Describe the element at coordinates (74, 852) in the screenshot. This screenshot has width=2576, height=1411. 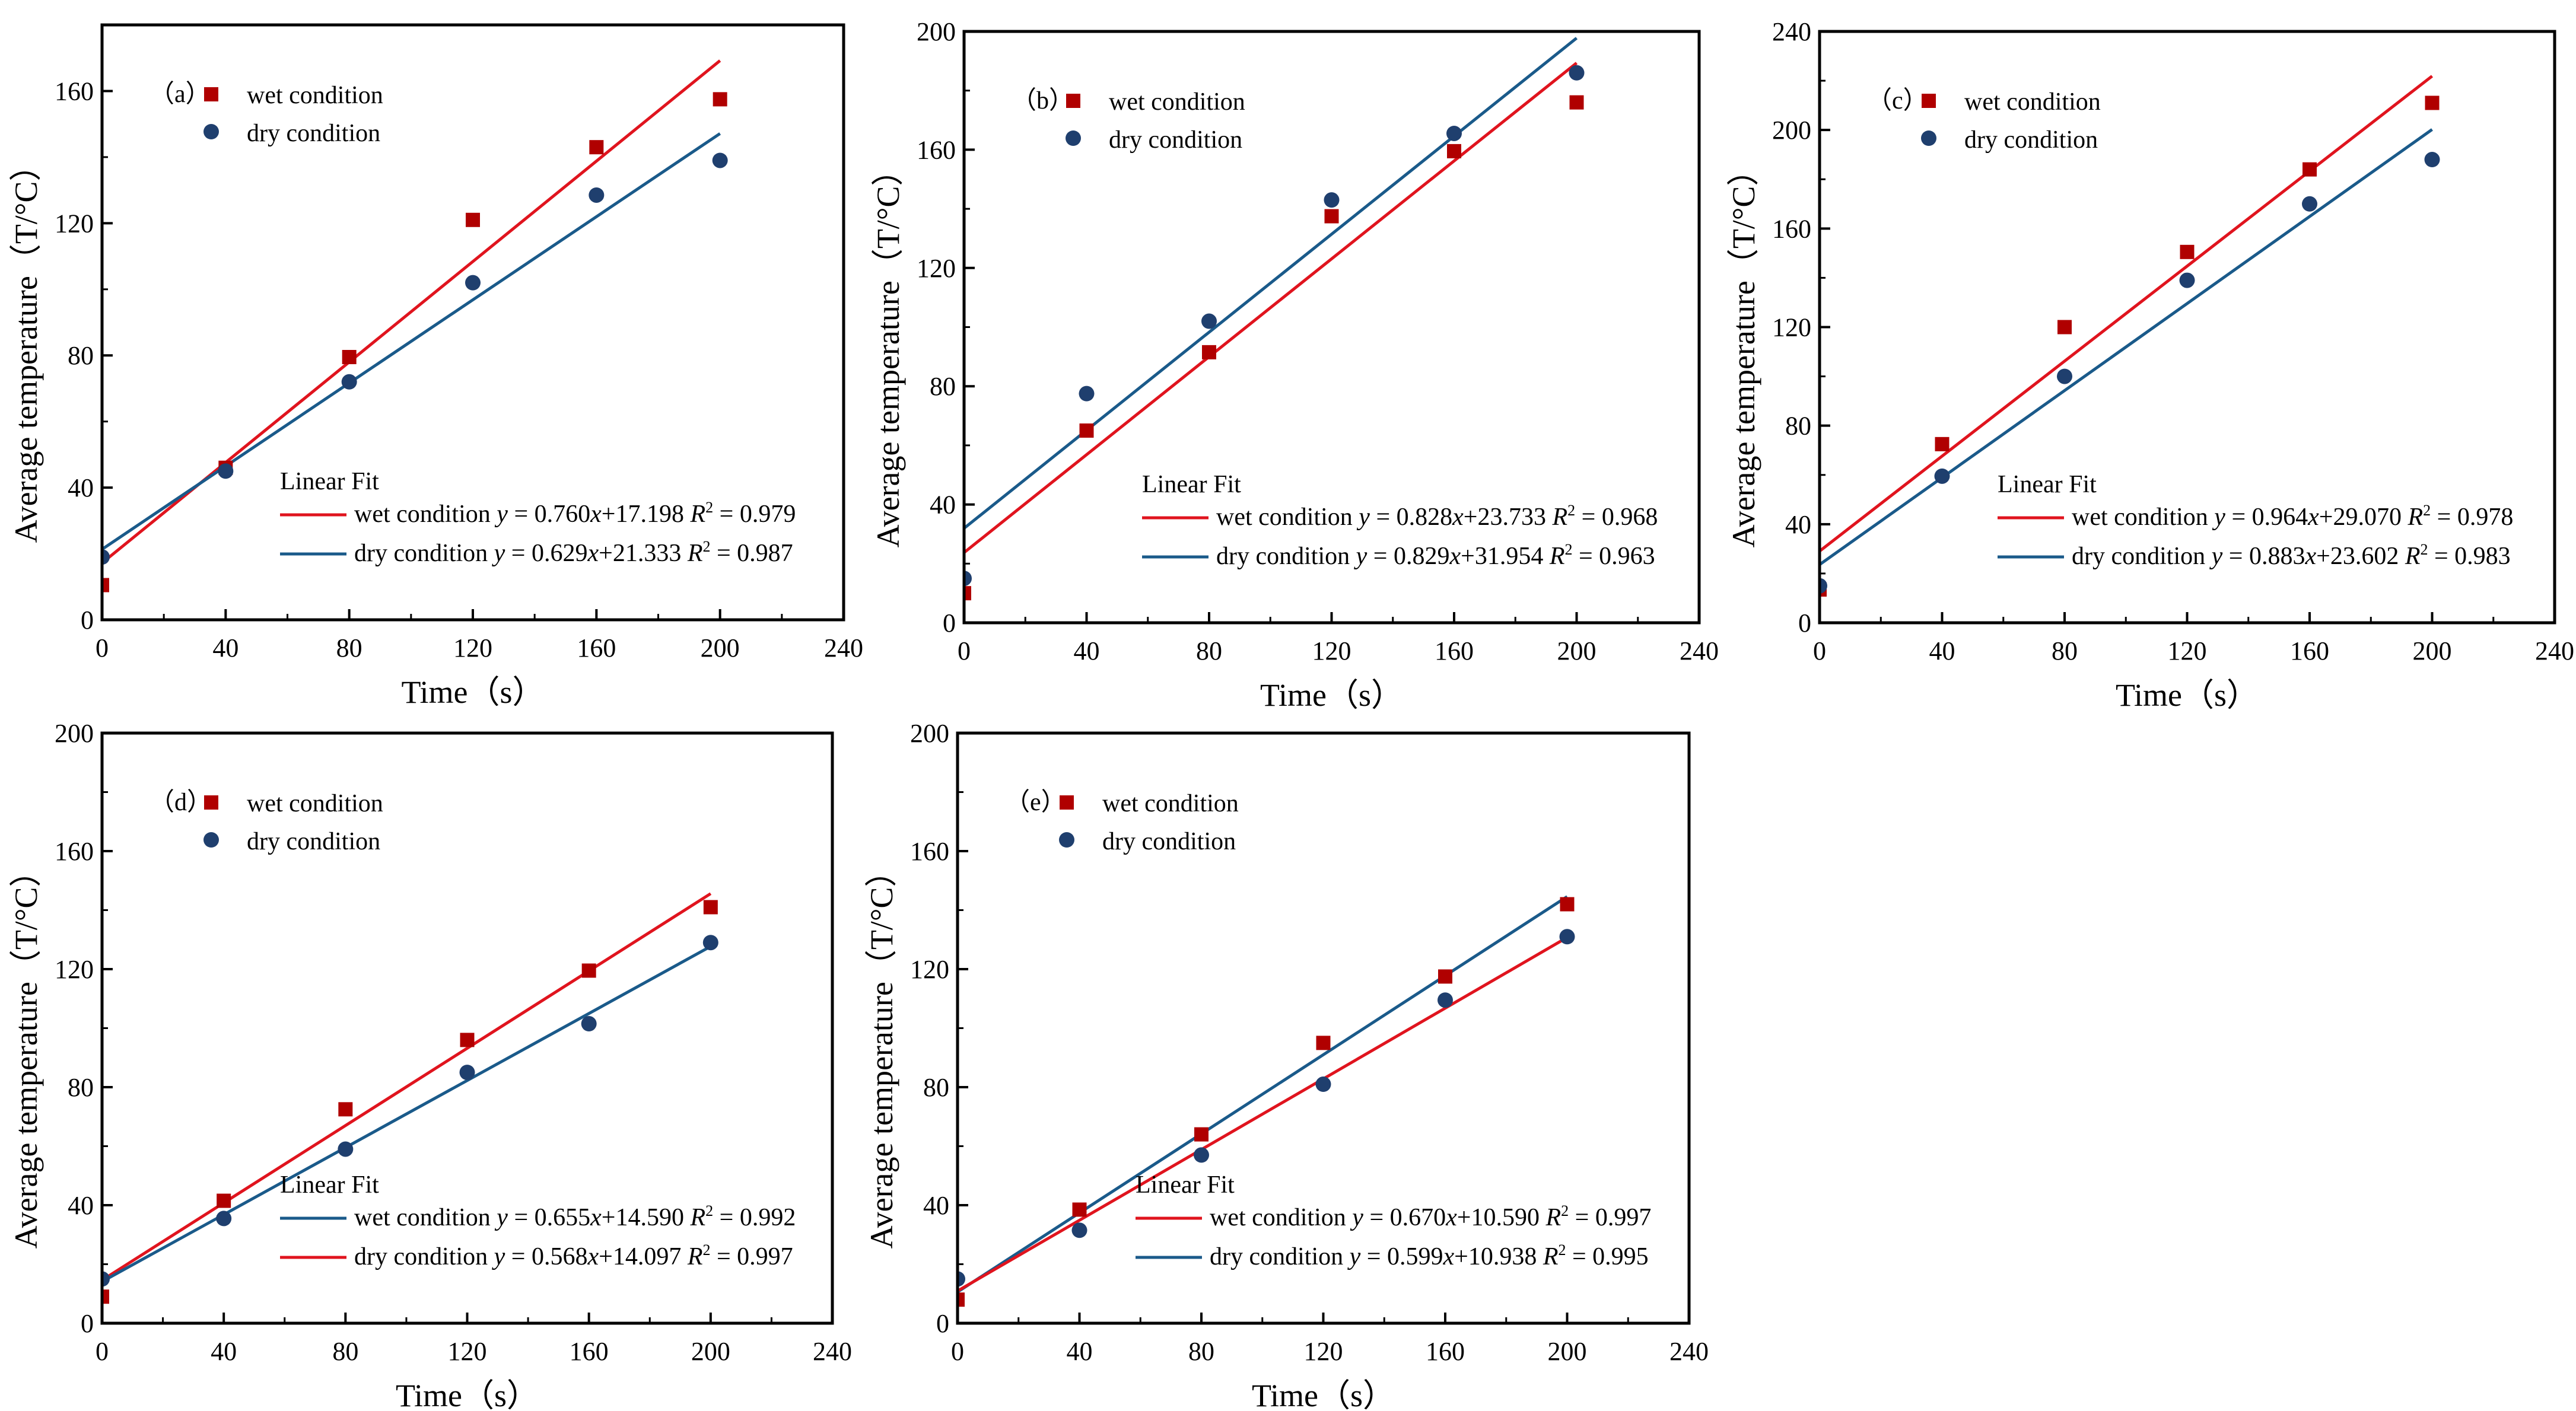
I see `y-tick-label: 160` at that location.